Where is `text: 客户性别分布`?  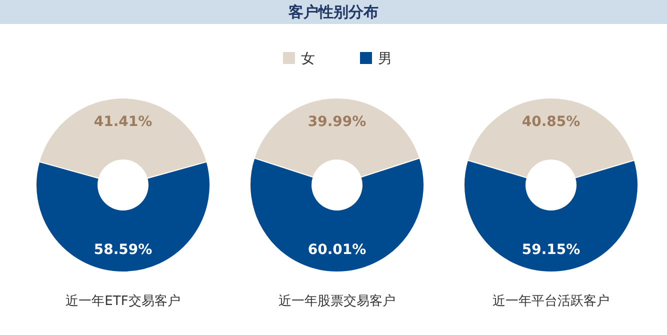
text: 客户性别分布 is located at coordinates (333, 12).